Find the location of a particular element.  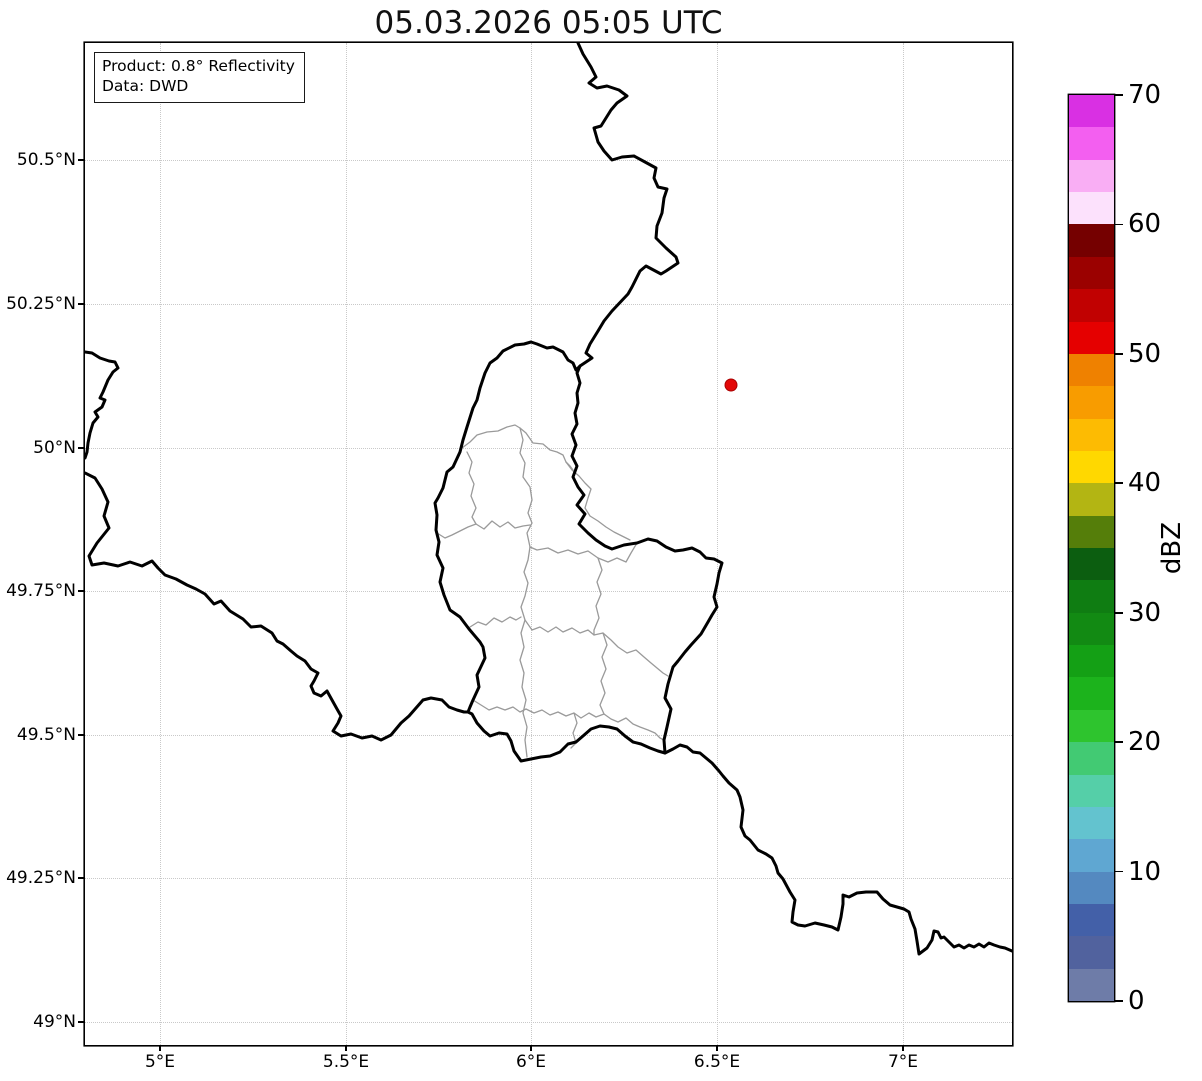

y-tick-label: 50.25°N is located at coordinates (41, 304).